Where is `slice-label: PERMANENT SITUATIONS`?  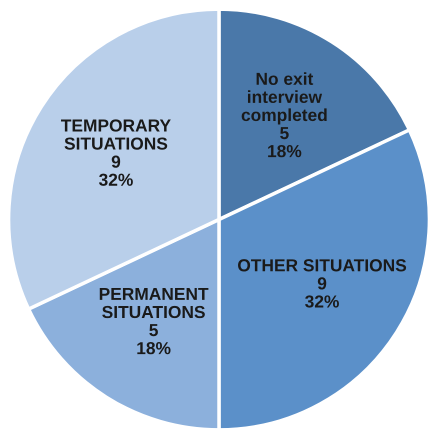
slice-label: PERMANENT SITUATIONS is located at coordinates (154, 303).